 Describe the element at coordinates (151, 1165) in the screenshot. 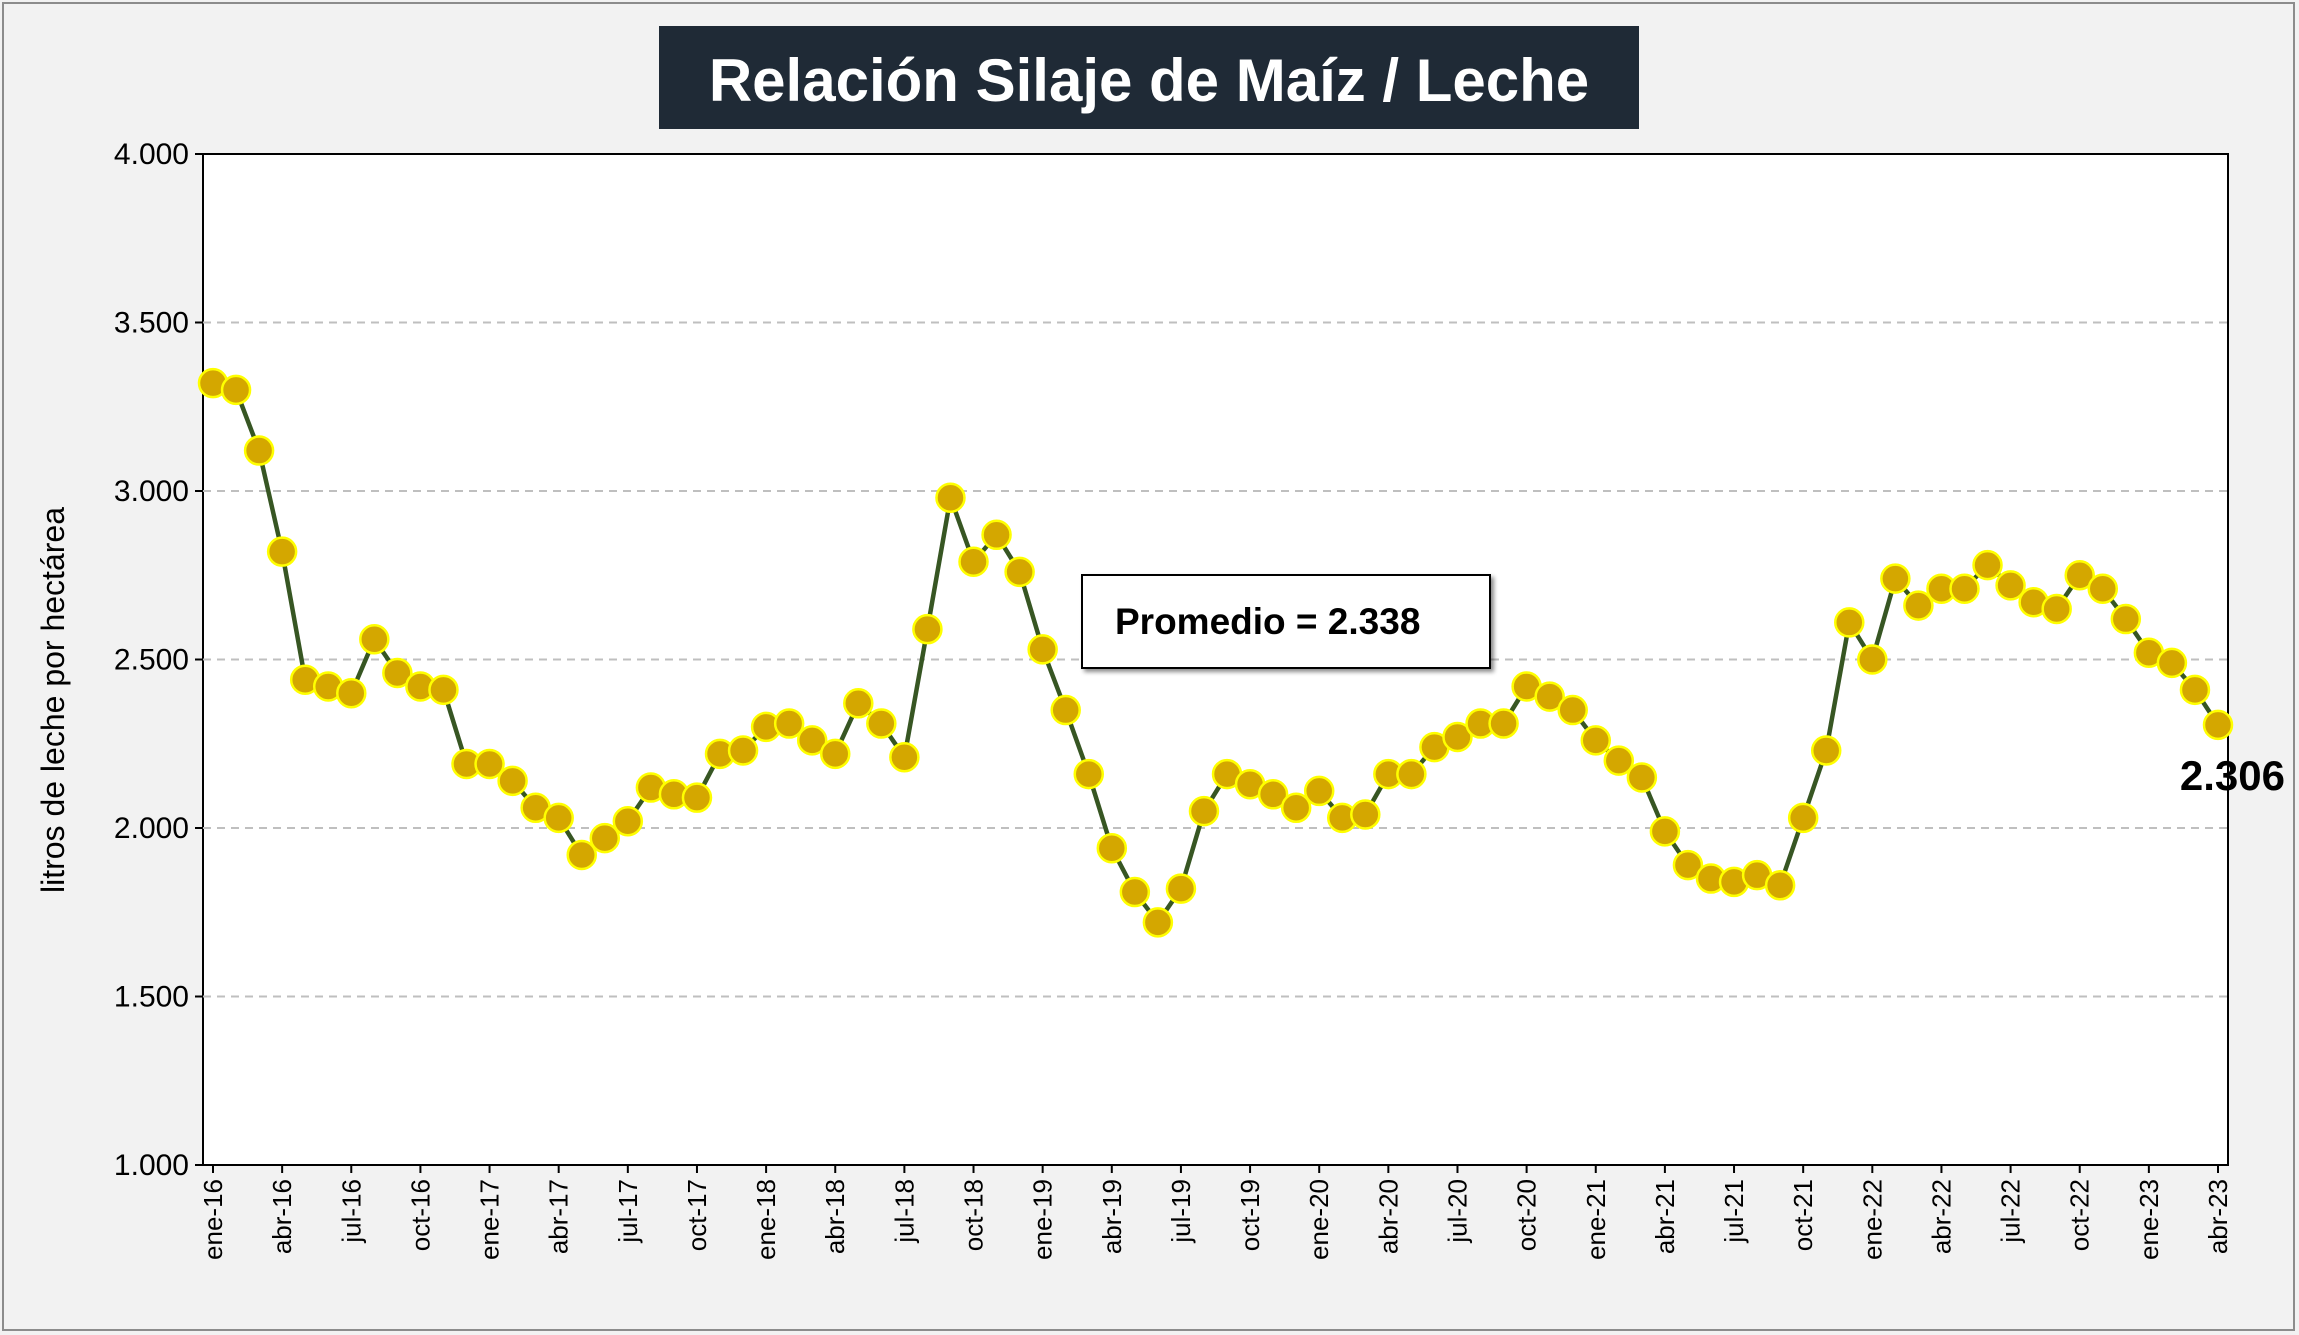

I see `y-tick-label: 1.000` at that location.